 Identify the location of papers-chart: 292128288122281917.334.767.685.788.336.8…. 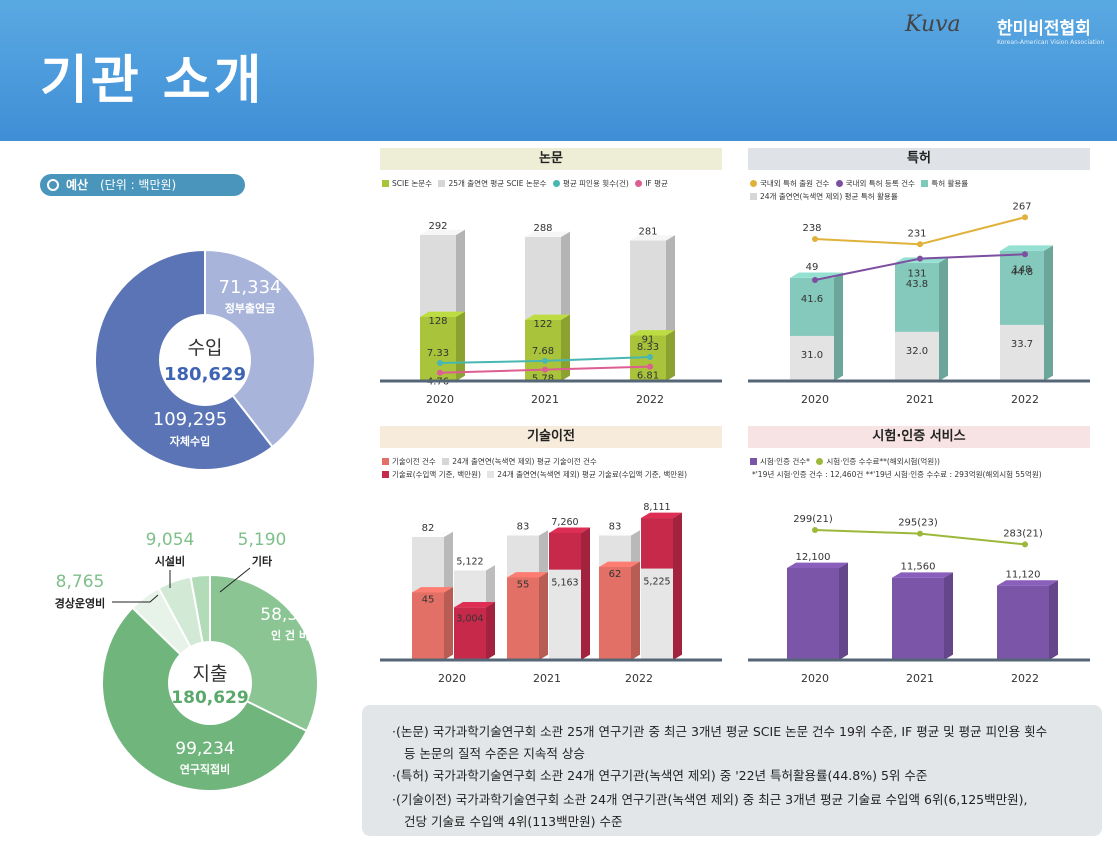
(551, 313).